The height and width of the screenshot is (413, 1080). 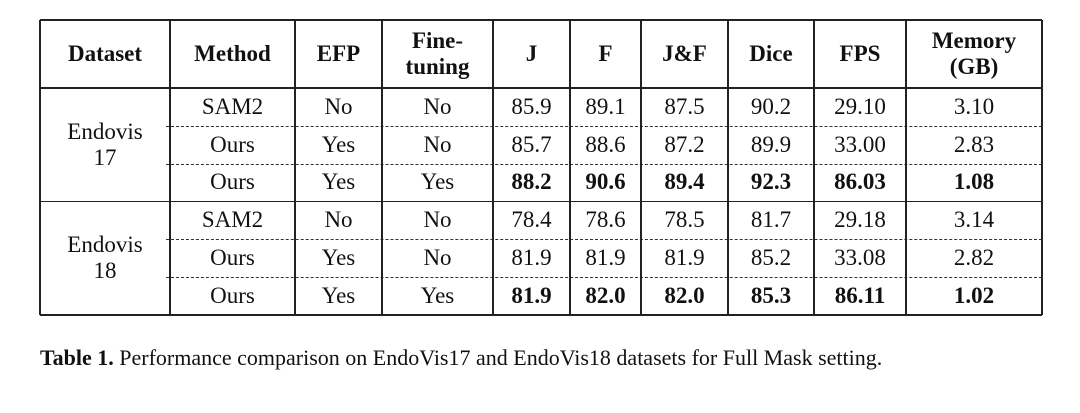 What do you see at coordinates (974, 66) in the screenshot?
I see `cell-text: (GB)` at bounding box center [974, 66].